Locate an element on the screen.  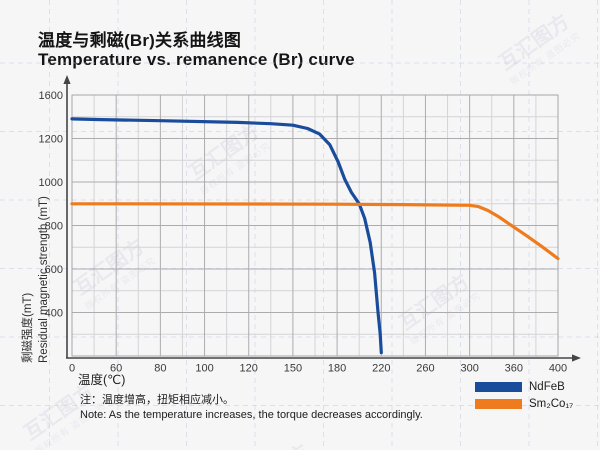
legend-item-sm2co17: Sm₂Co₁₇ is located at coordinates (524, 404).